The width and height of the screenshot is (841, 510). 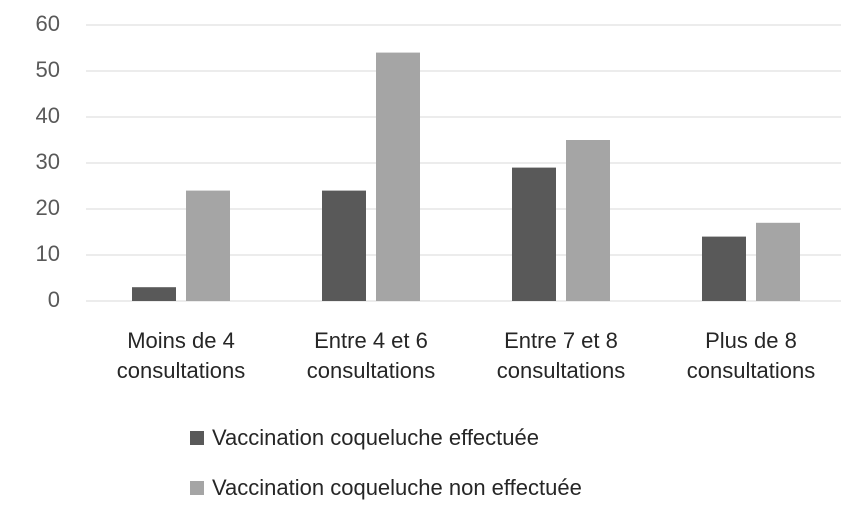 I want to click on x-tick-label: Entre 4 et 6 consultations, so click(x=371, y=355).